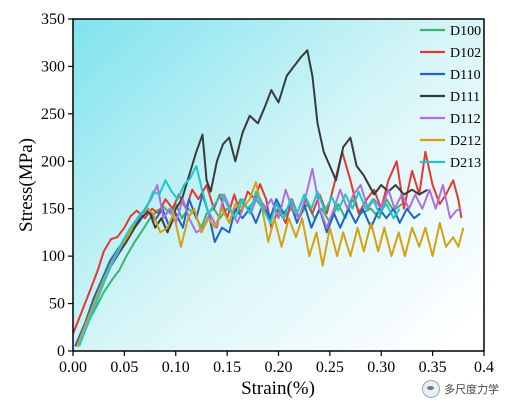  What do you see at coordinates (433, 367) in the screenshot?
I see `x-tick-label: 0.35` at bounding box center [433, 367].